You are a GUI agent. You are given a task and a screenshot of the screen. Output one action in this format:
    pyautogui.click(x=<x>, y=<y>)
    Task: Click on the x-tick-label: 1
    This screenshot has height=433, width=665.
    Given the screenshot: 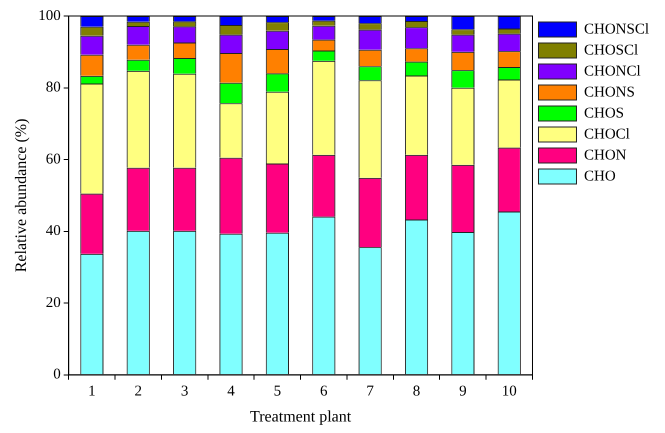 What is the action you would take?
    pyautogui.click(x=92, y=392)
    